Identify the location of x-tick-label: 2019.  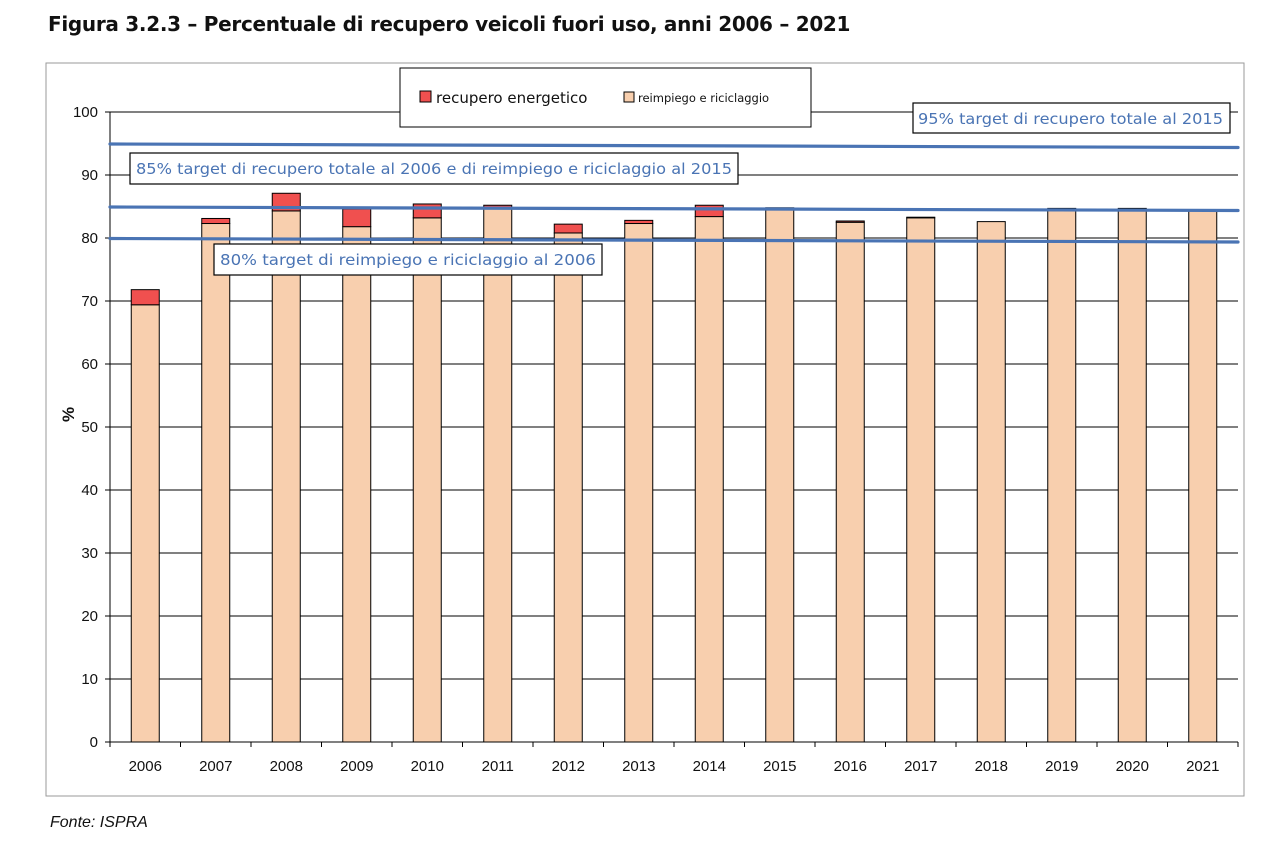
(1061, 766).